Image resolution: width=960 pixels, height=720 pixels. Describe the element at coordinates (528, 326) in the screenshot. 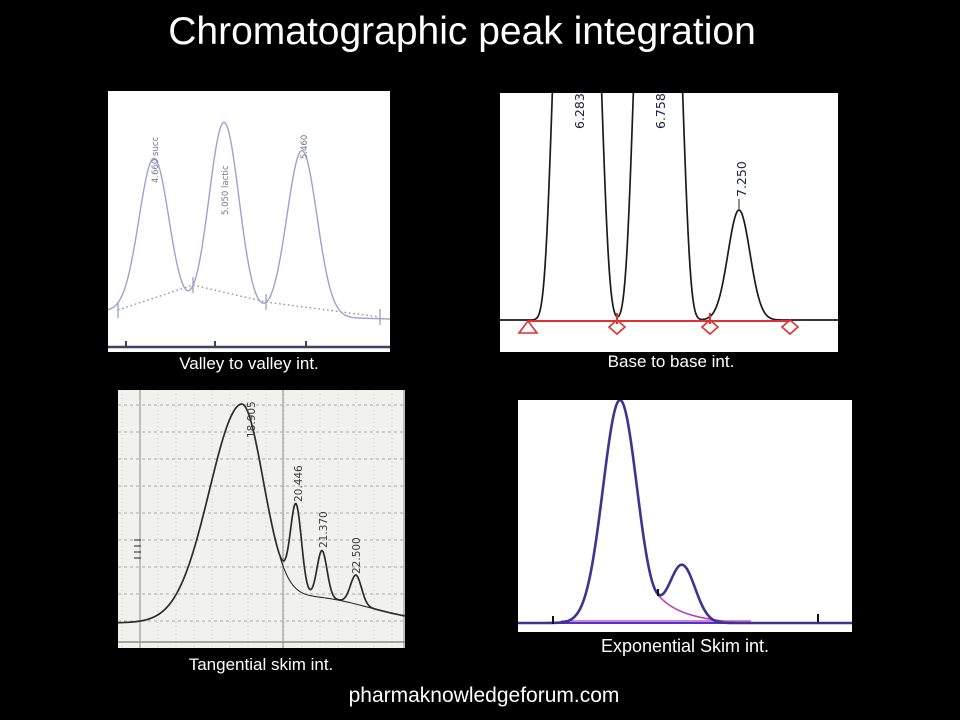

I see `start-marker-triangle` at that location.